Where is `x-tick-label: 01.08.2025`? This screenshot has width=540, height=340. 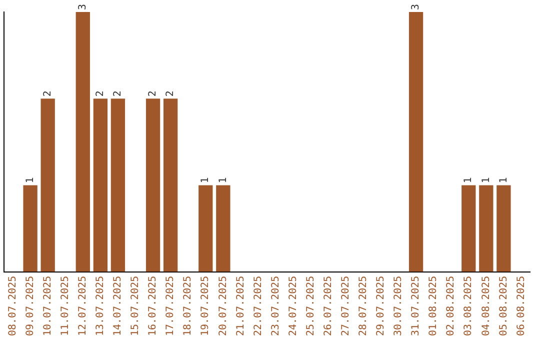
x-tick-label: 01.08.2025 is located at coordinates (434, 306).